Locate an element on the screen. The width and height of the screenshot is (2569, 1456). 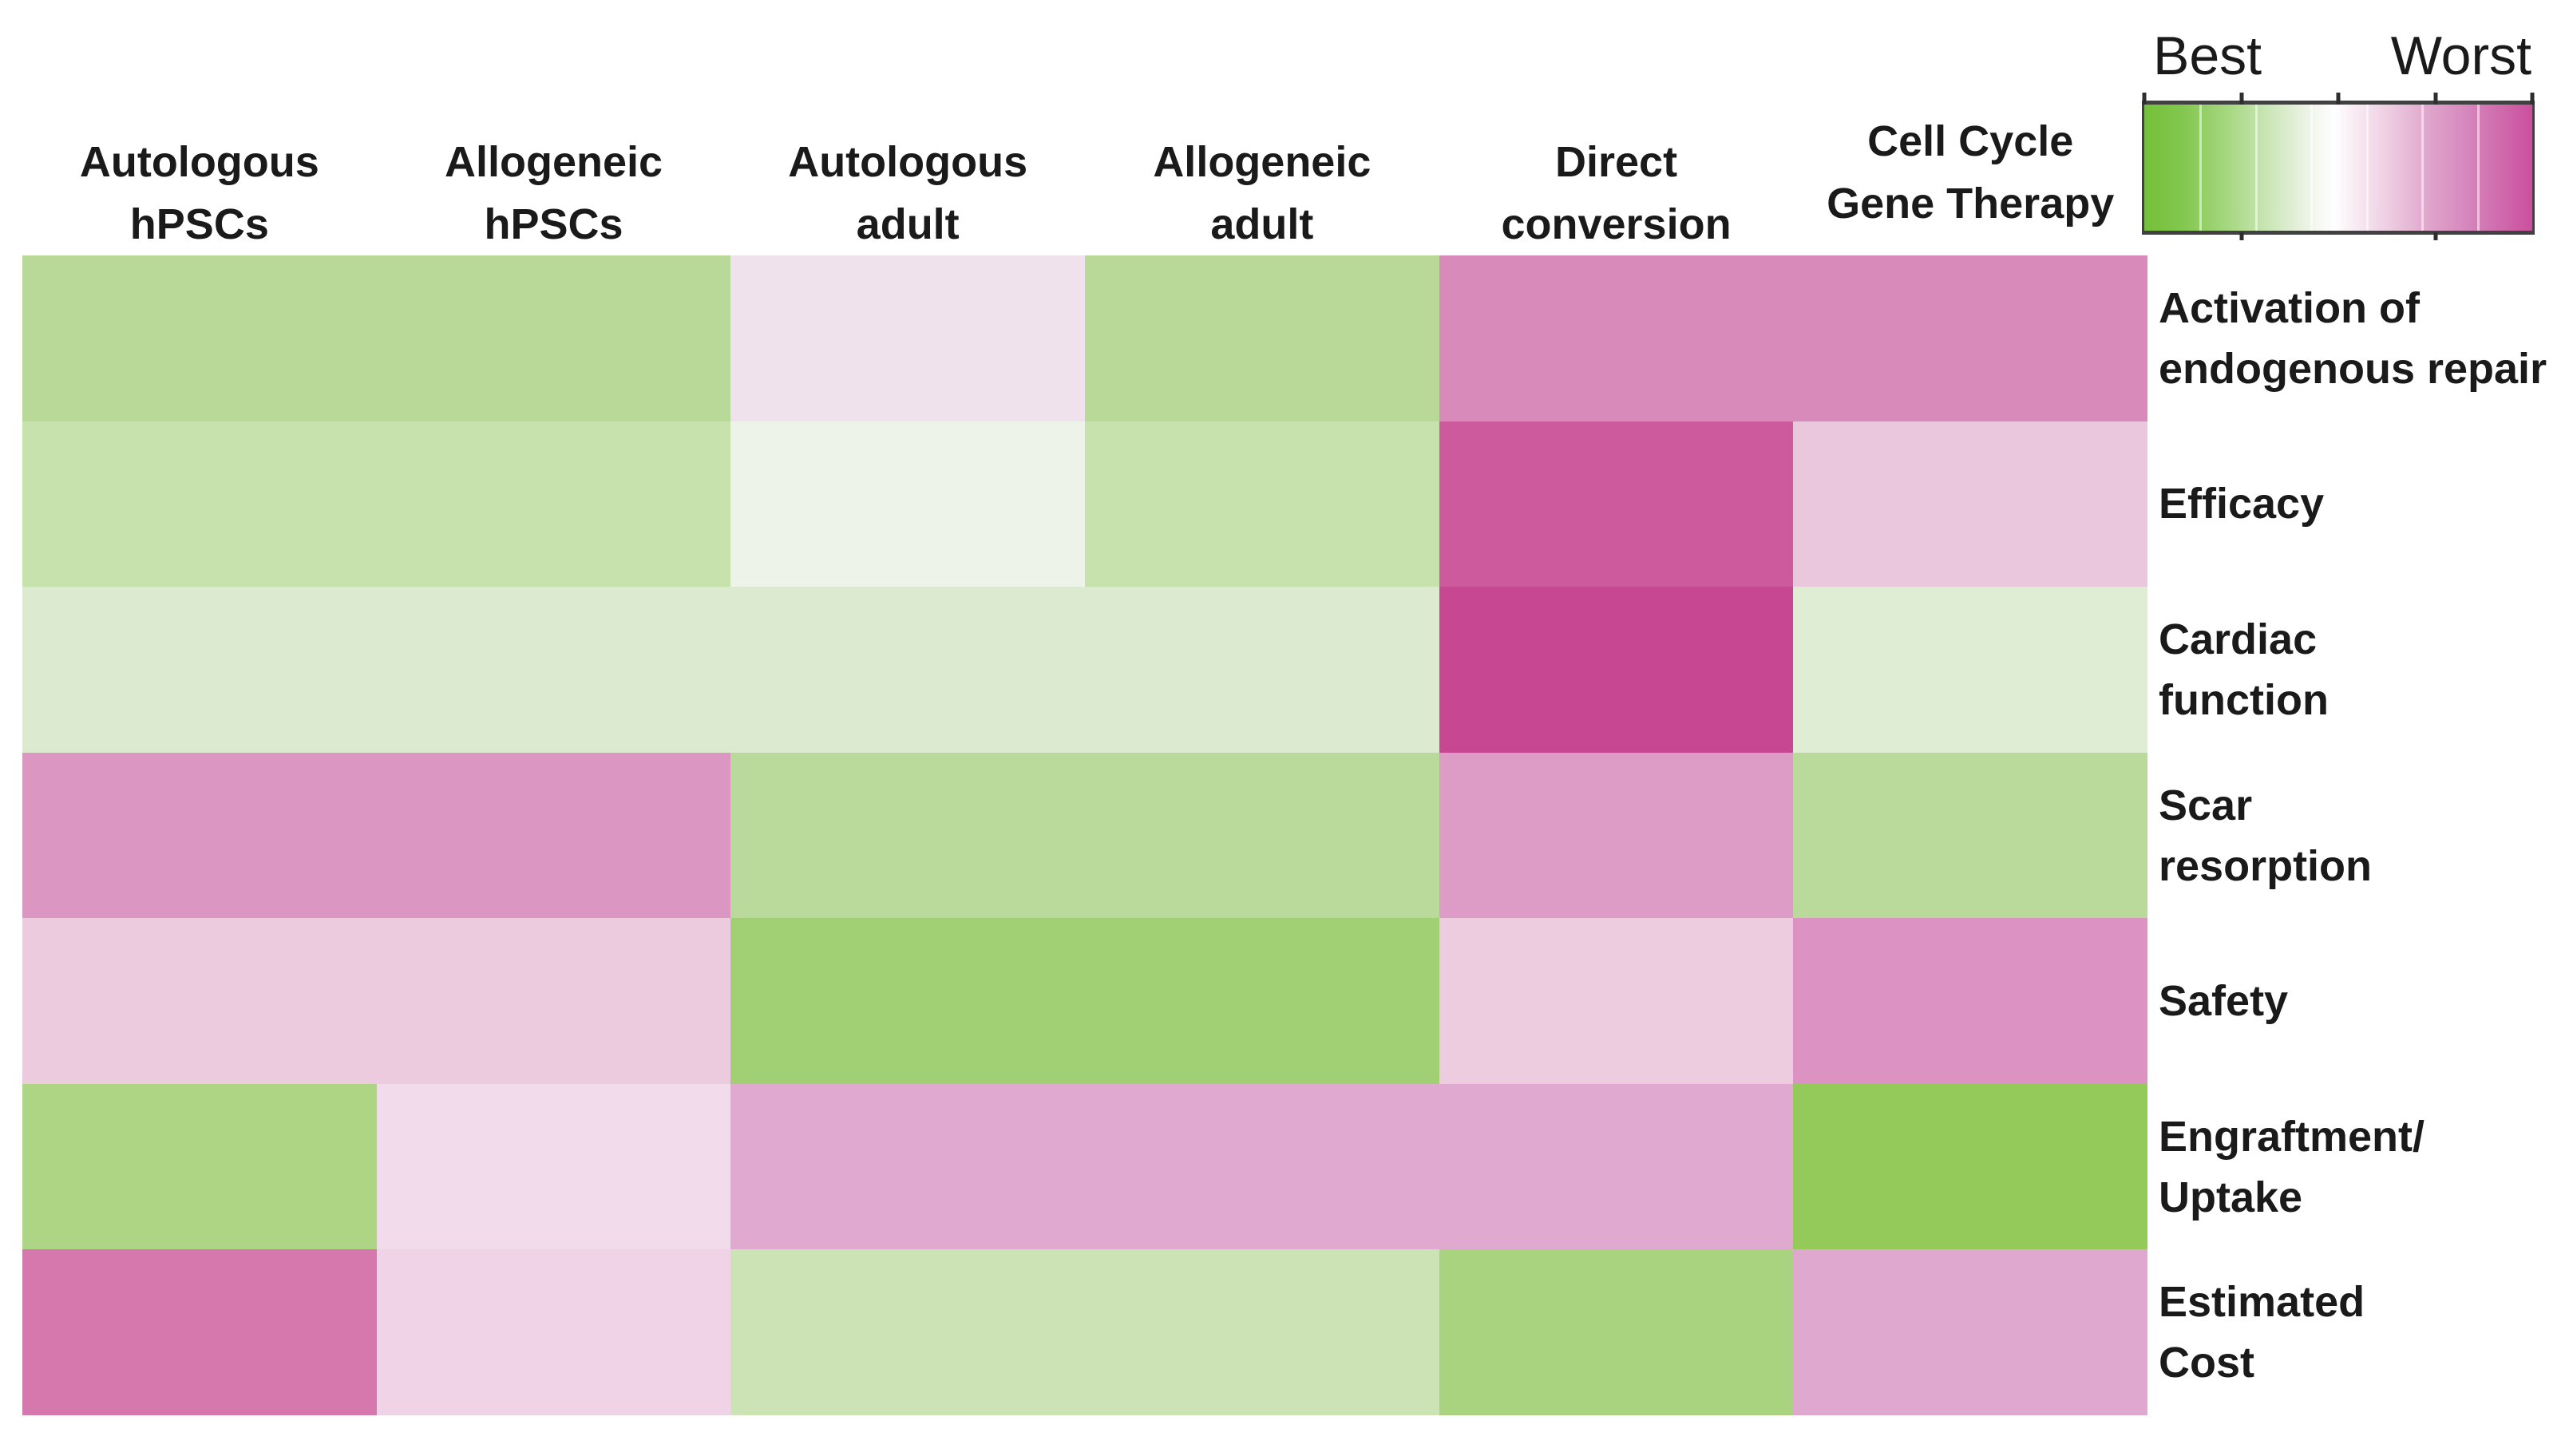
heatmap-row-cardiac-function is located at coordinates (1085, 670).